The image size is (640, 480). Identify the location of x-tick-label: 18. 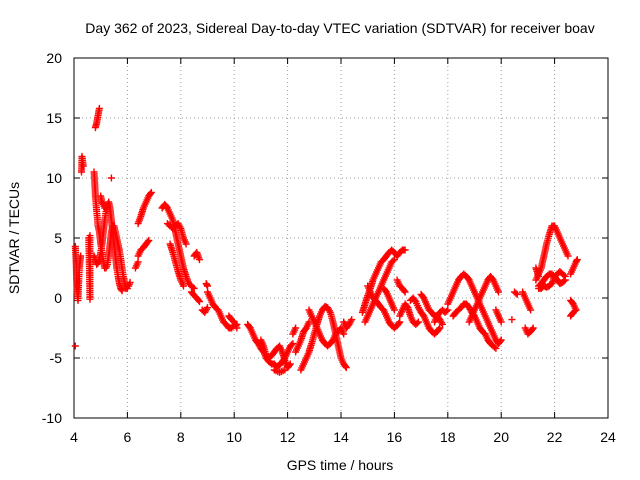
(448, 437).